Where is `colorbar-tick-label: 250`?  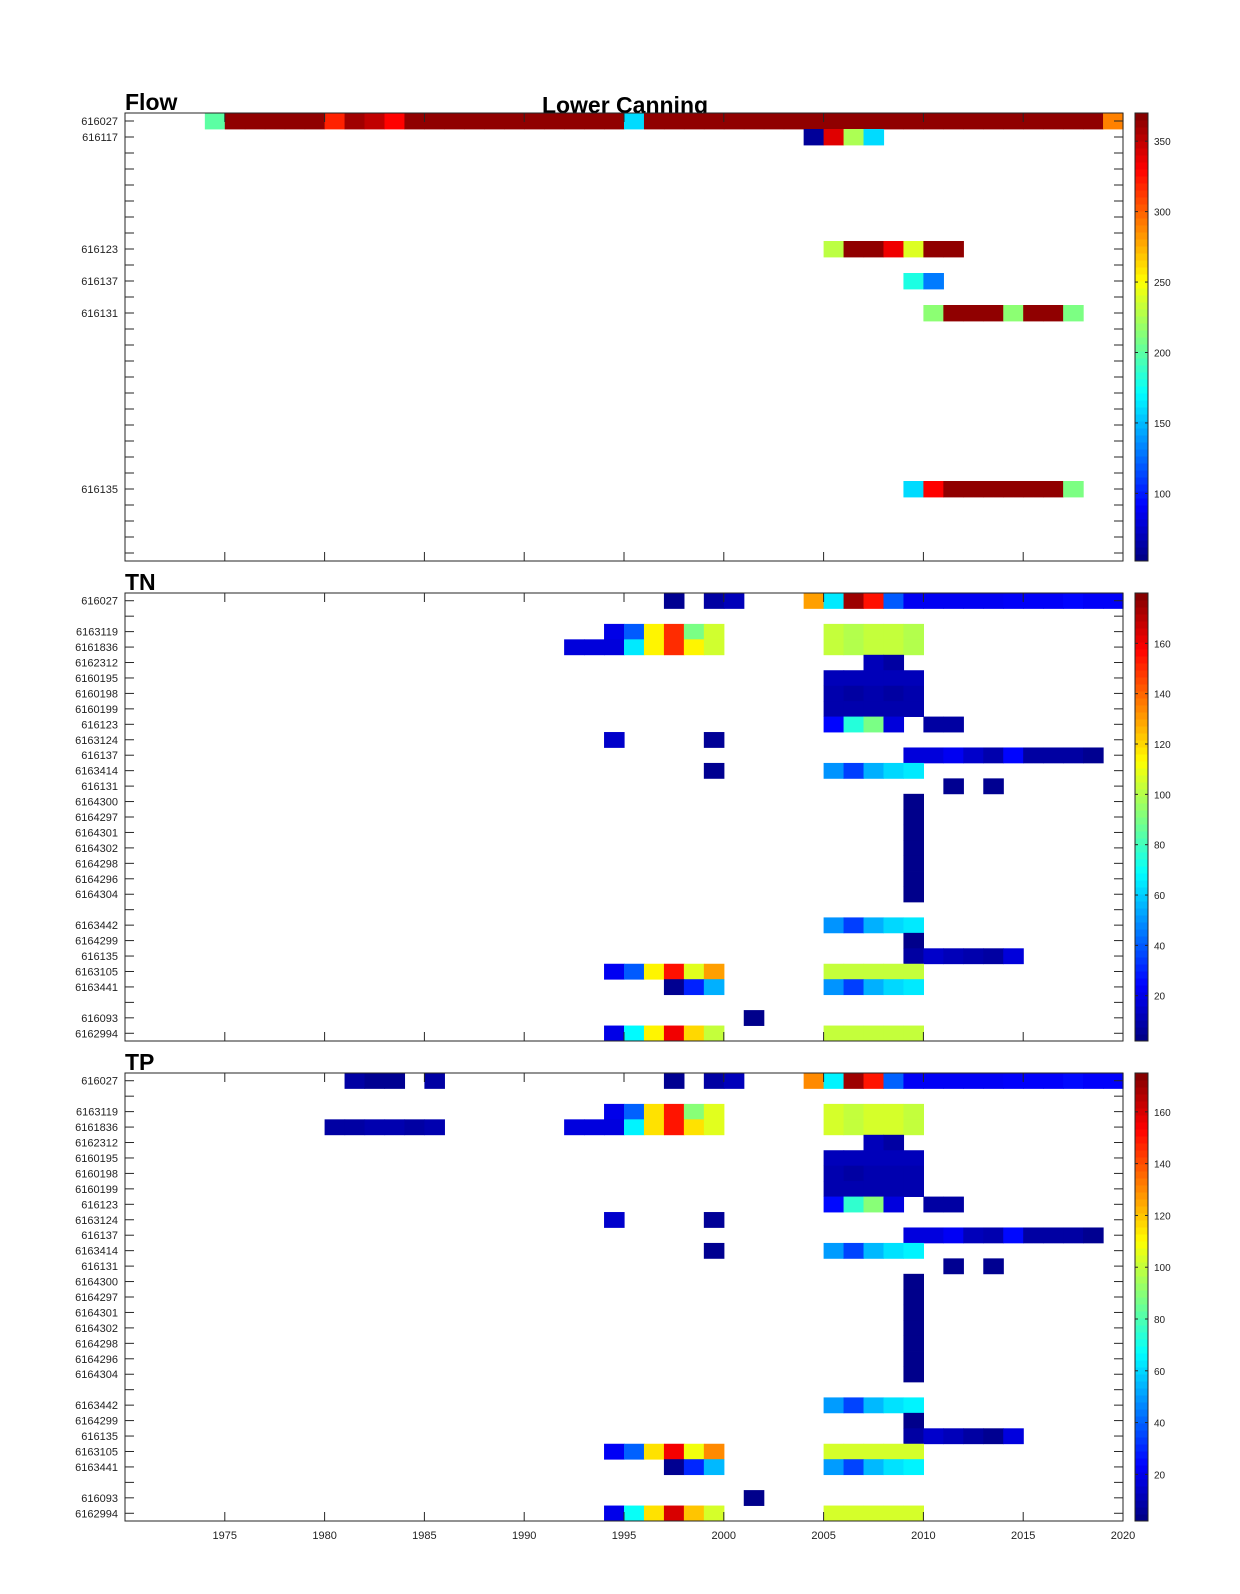
colorbar-tick-label: 250 is located at coordinates (1162, 283).